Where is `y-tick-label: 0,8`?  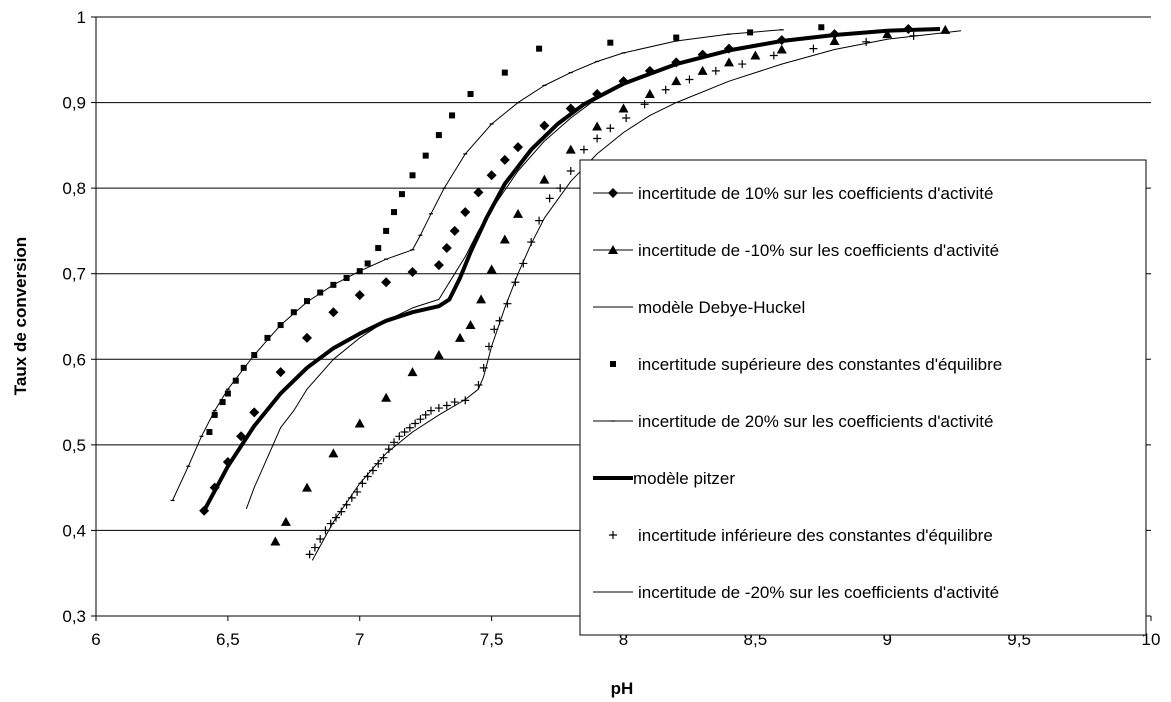 y-tick-label: 0,8 is located at coordinates (74, 188).